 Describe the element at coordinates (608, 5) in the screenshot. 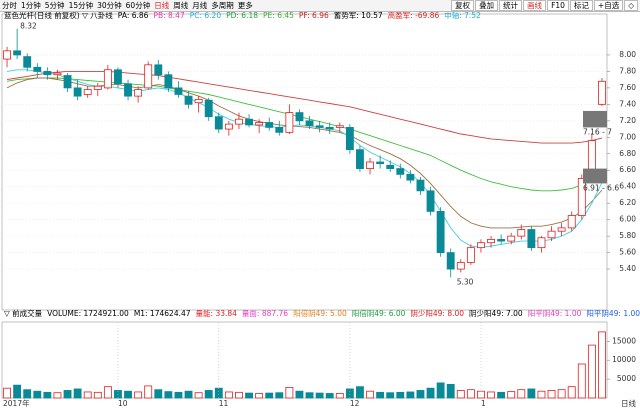

I see `button: +自选` at that location.